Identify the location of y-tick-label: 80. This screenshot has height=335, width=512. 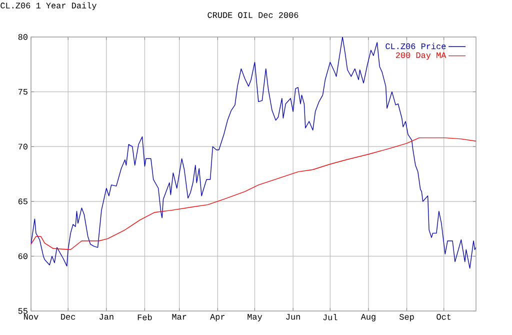
(23, 37).